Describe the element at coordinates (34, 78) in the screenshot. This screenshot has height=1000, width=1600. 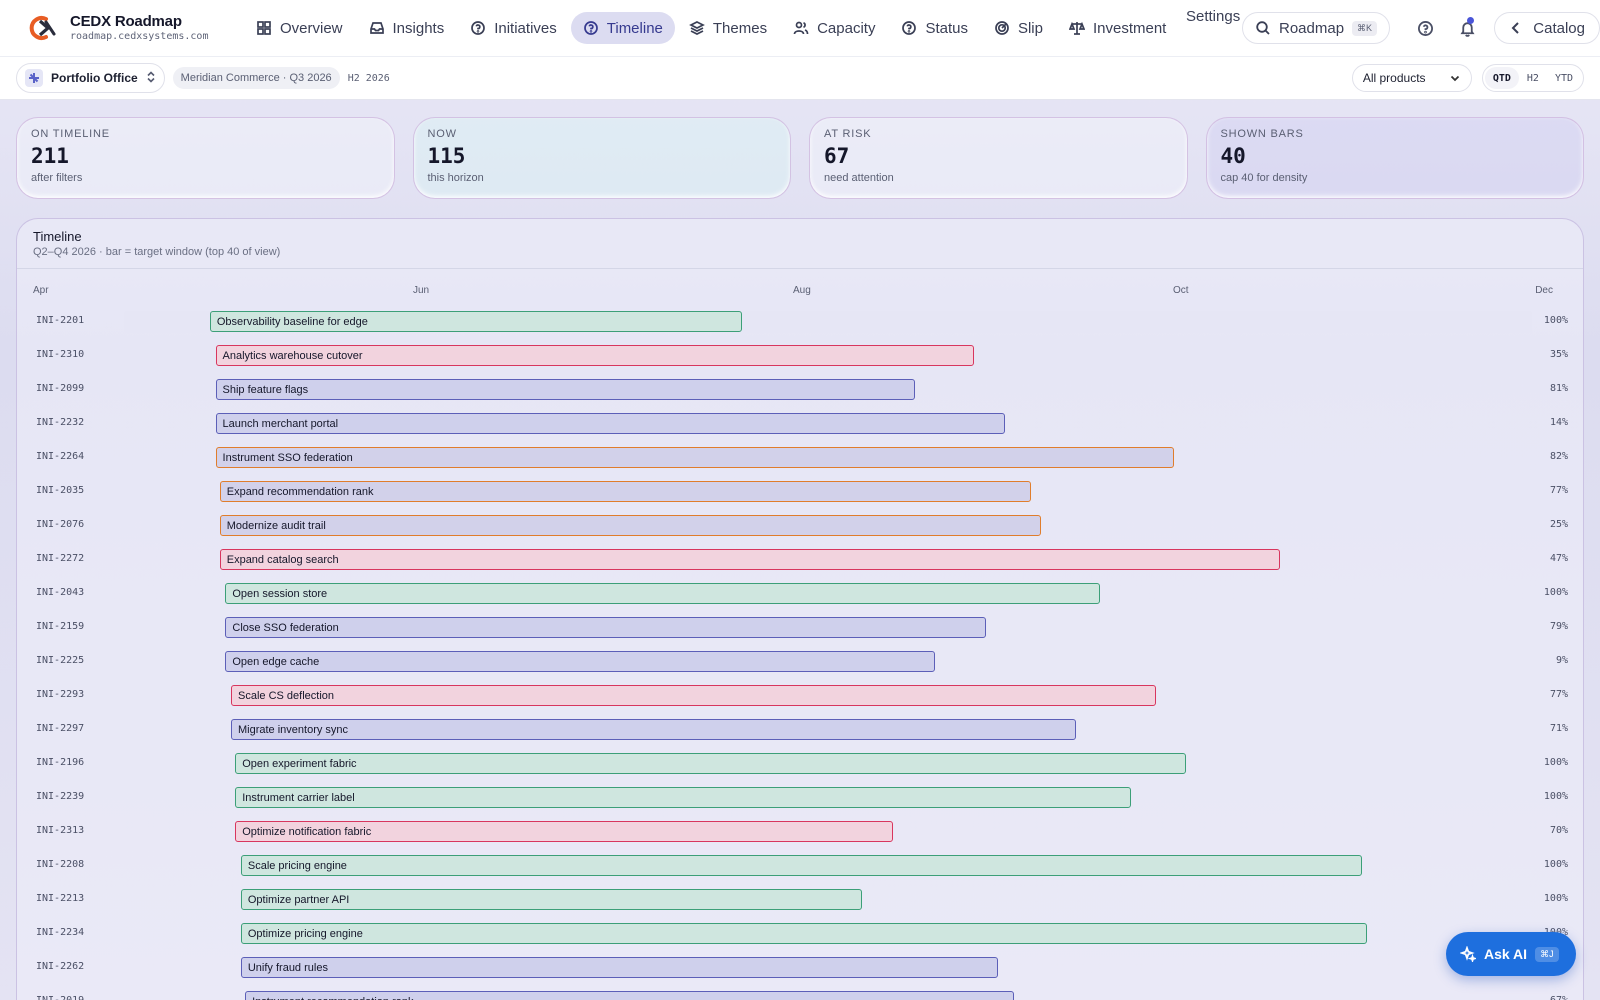
I see `portfolio-icon` at that location.